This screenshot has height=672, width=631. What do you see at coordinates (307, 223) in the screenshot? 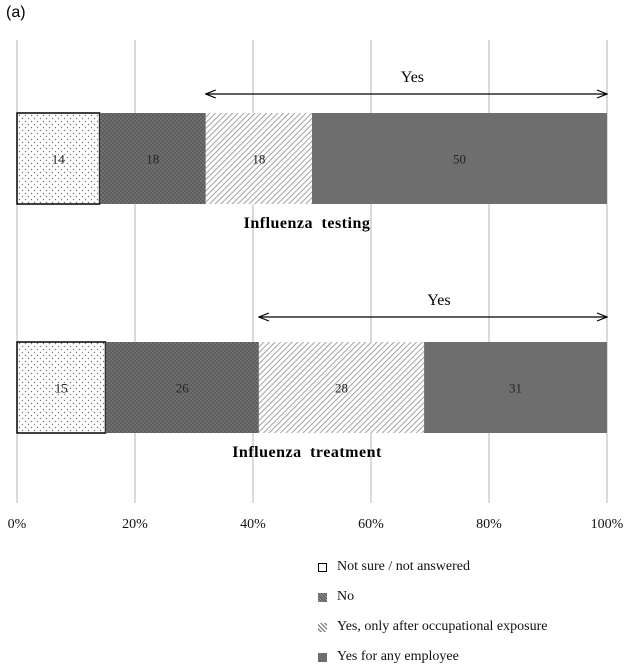
I see `category-label: Influenza testing` at bounding box center [307, 223].